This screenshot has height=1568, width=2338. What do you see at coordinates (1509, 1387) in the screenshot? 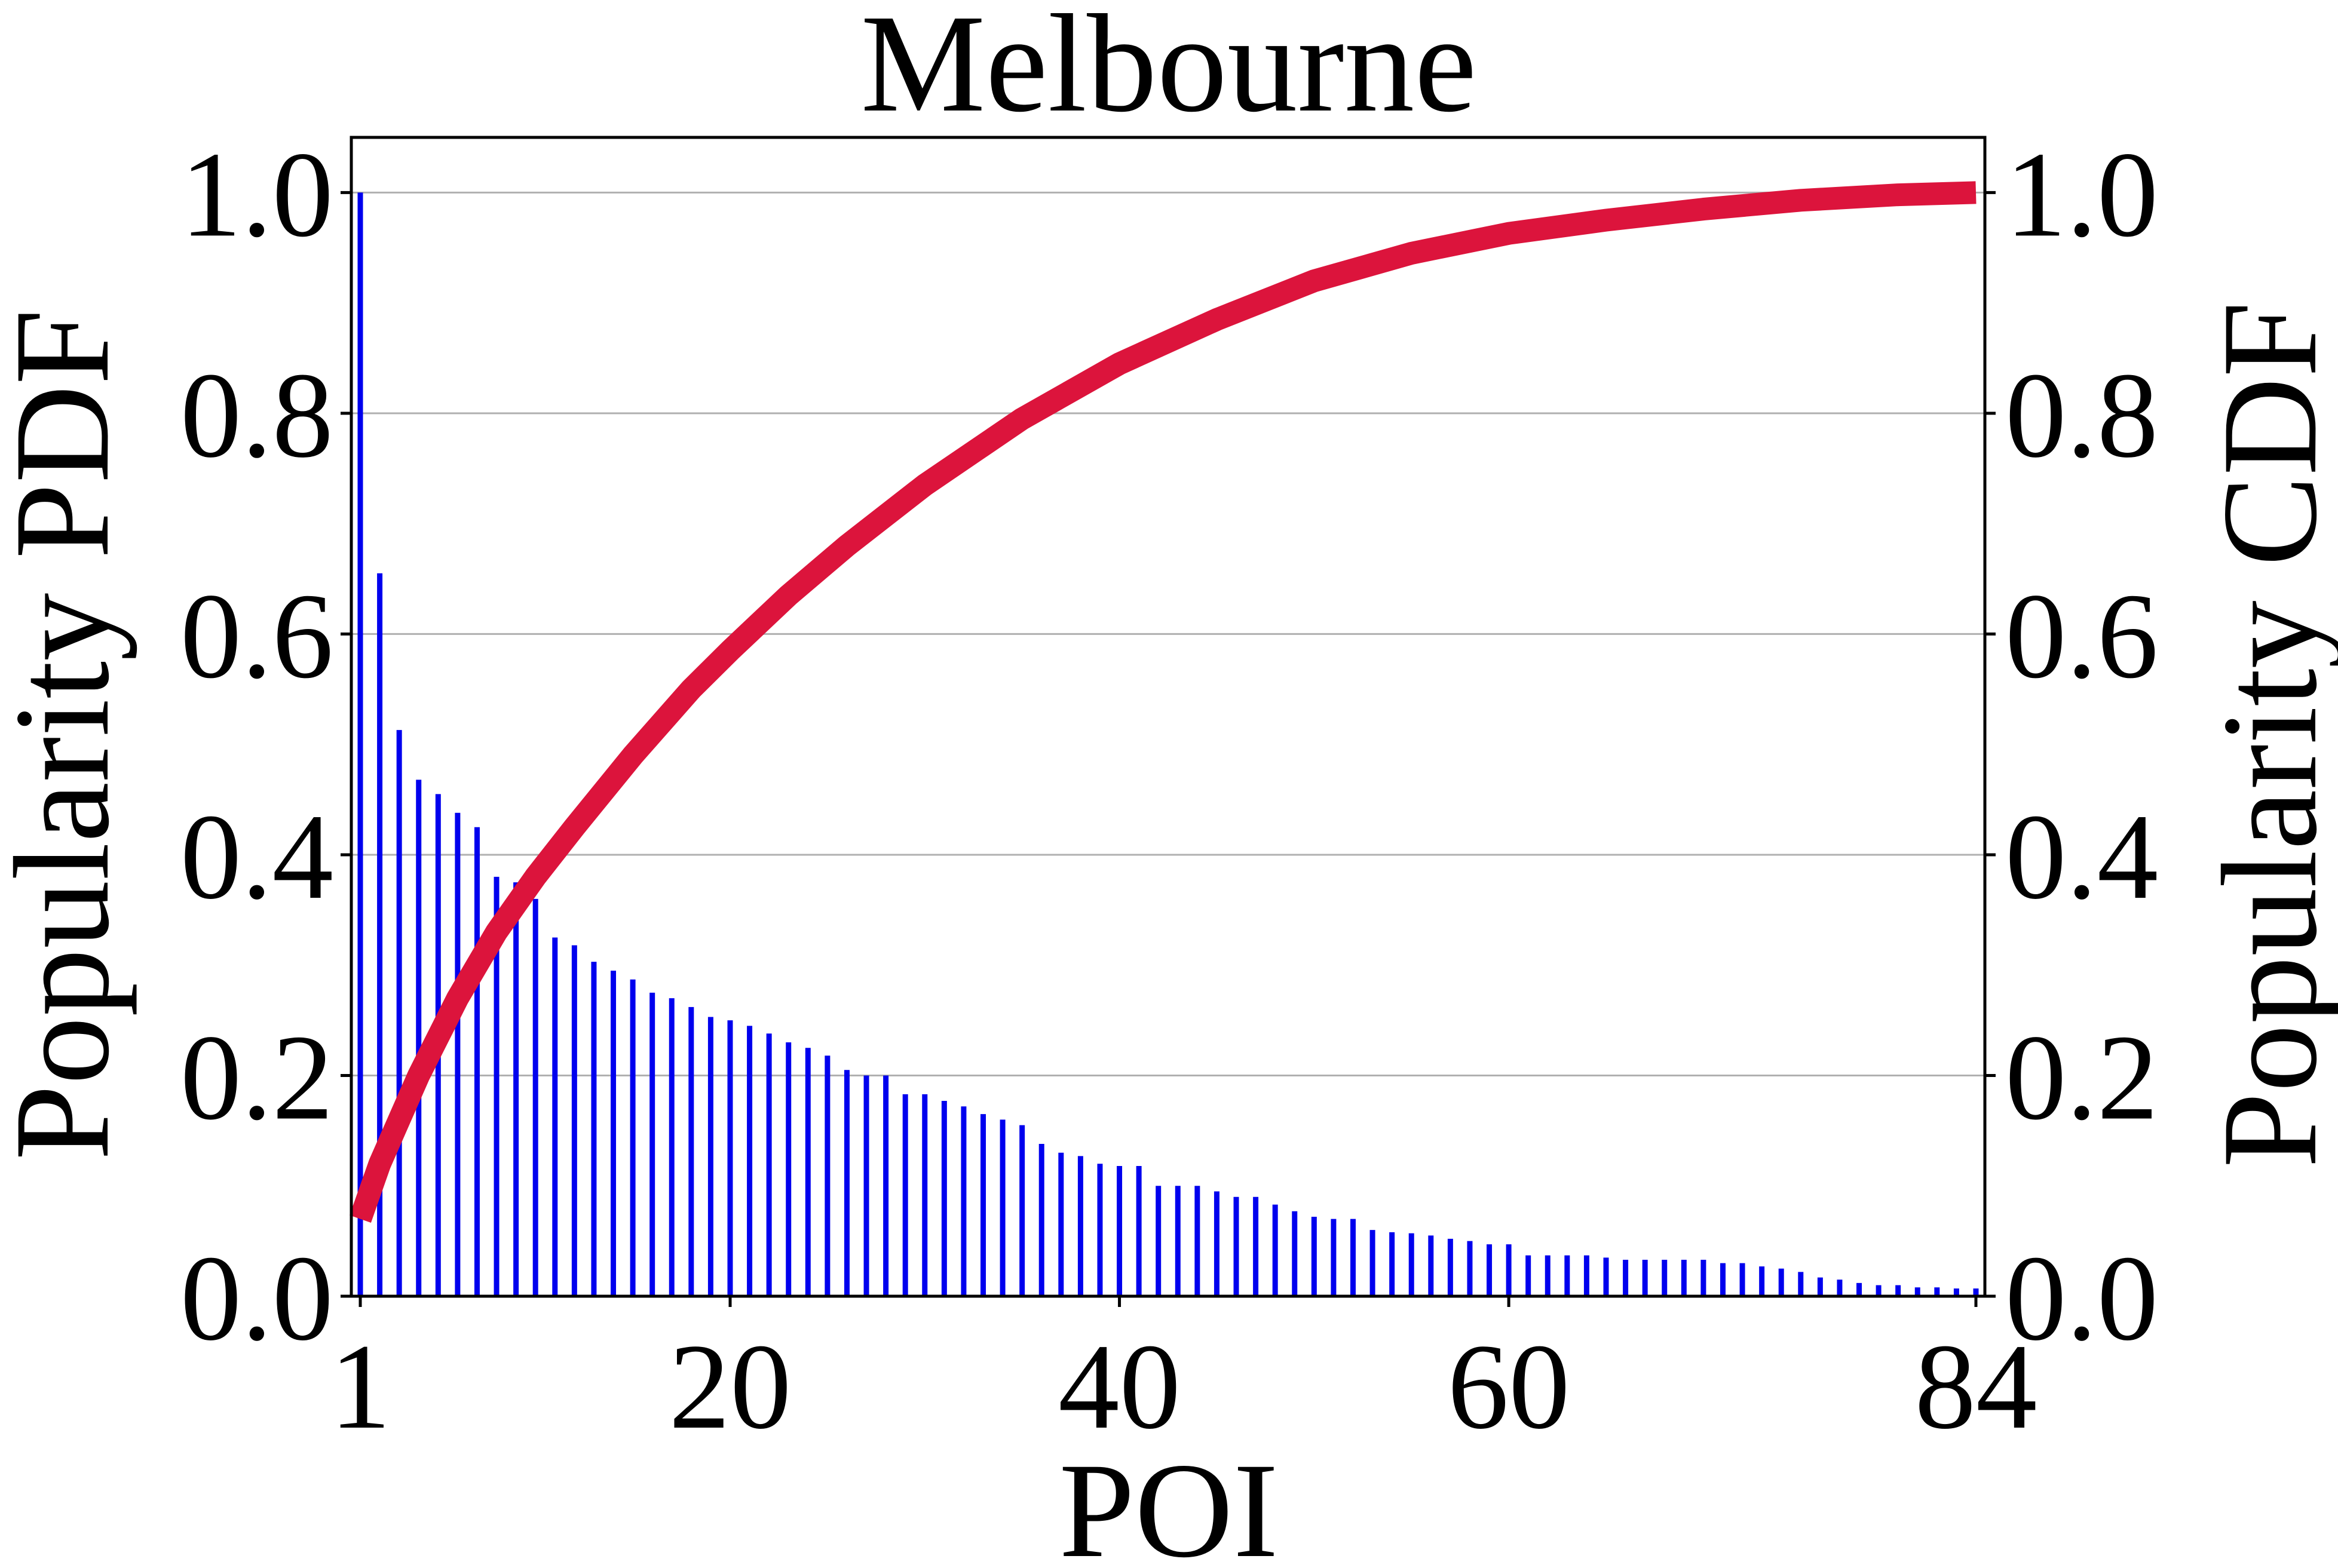
I see `x-tick-label-3: 60` at bounding box center [1509, 1387].